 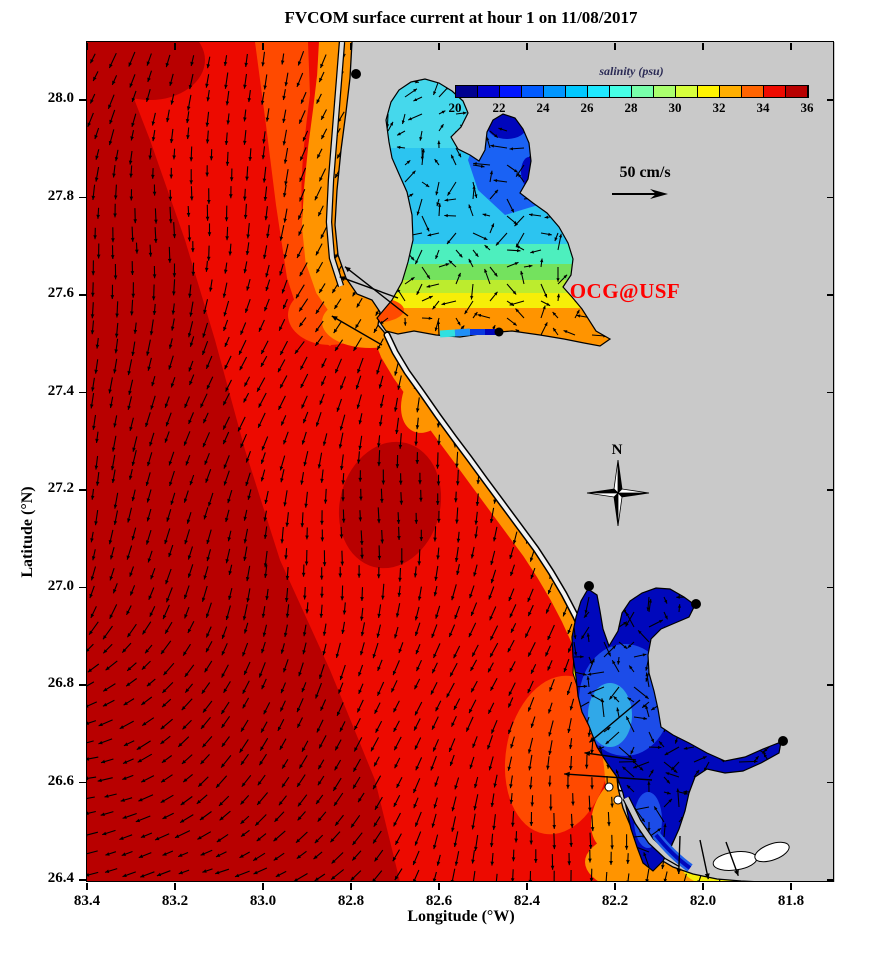 I want to click on x-tick-label: 82.8, so click(x=351, y=901).